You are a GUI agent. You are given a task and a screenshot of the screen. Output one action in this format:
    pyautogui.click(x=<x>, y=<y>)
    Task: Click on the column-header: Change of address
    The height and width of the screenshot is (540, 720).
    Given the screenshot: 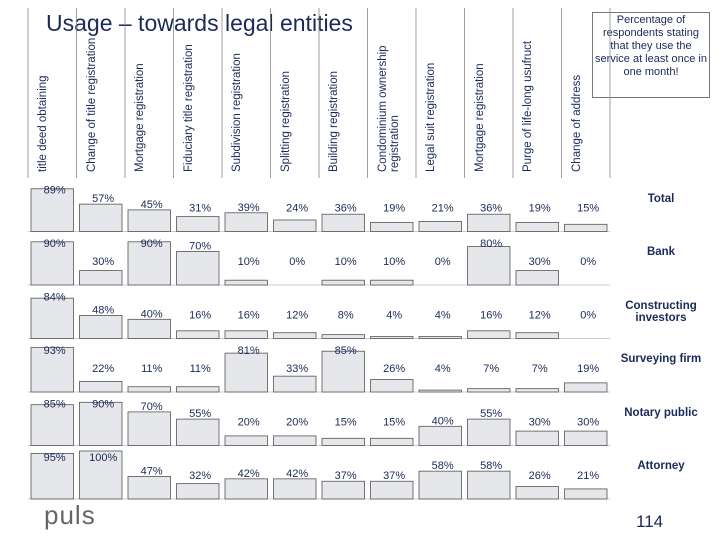 What is the action you would take?
    pyautogui.click(x=576, y=123)
    